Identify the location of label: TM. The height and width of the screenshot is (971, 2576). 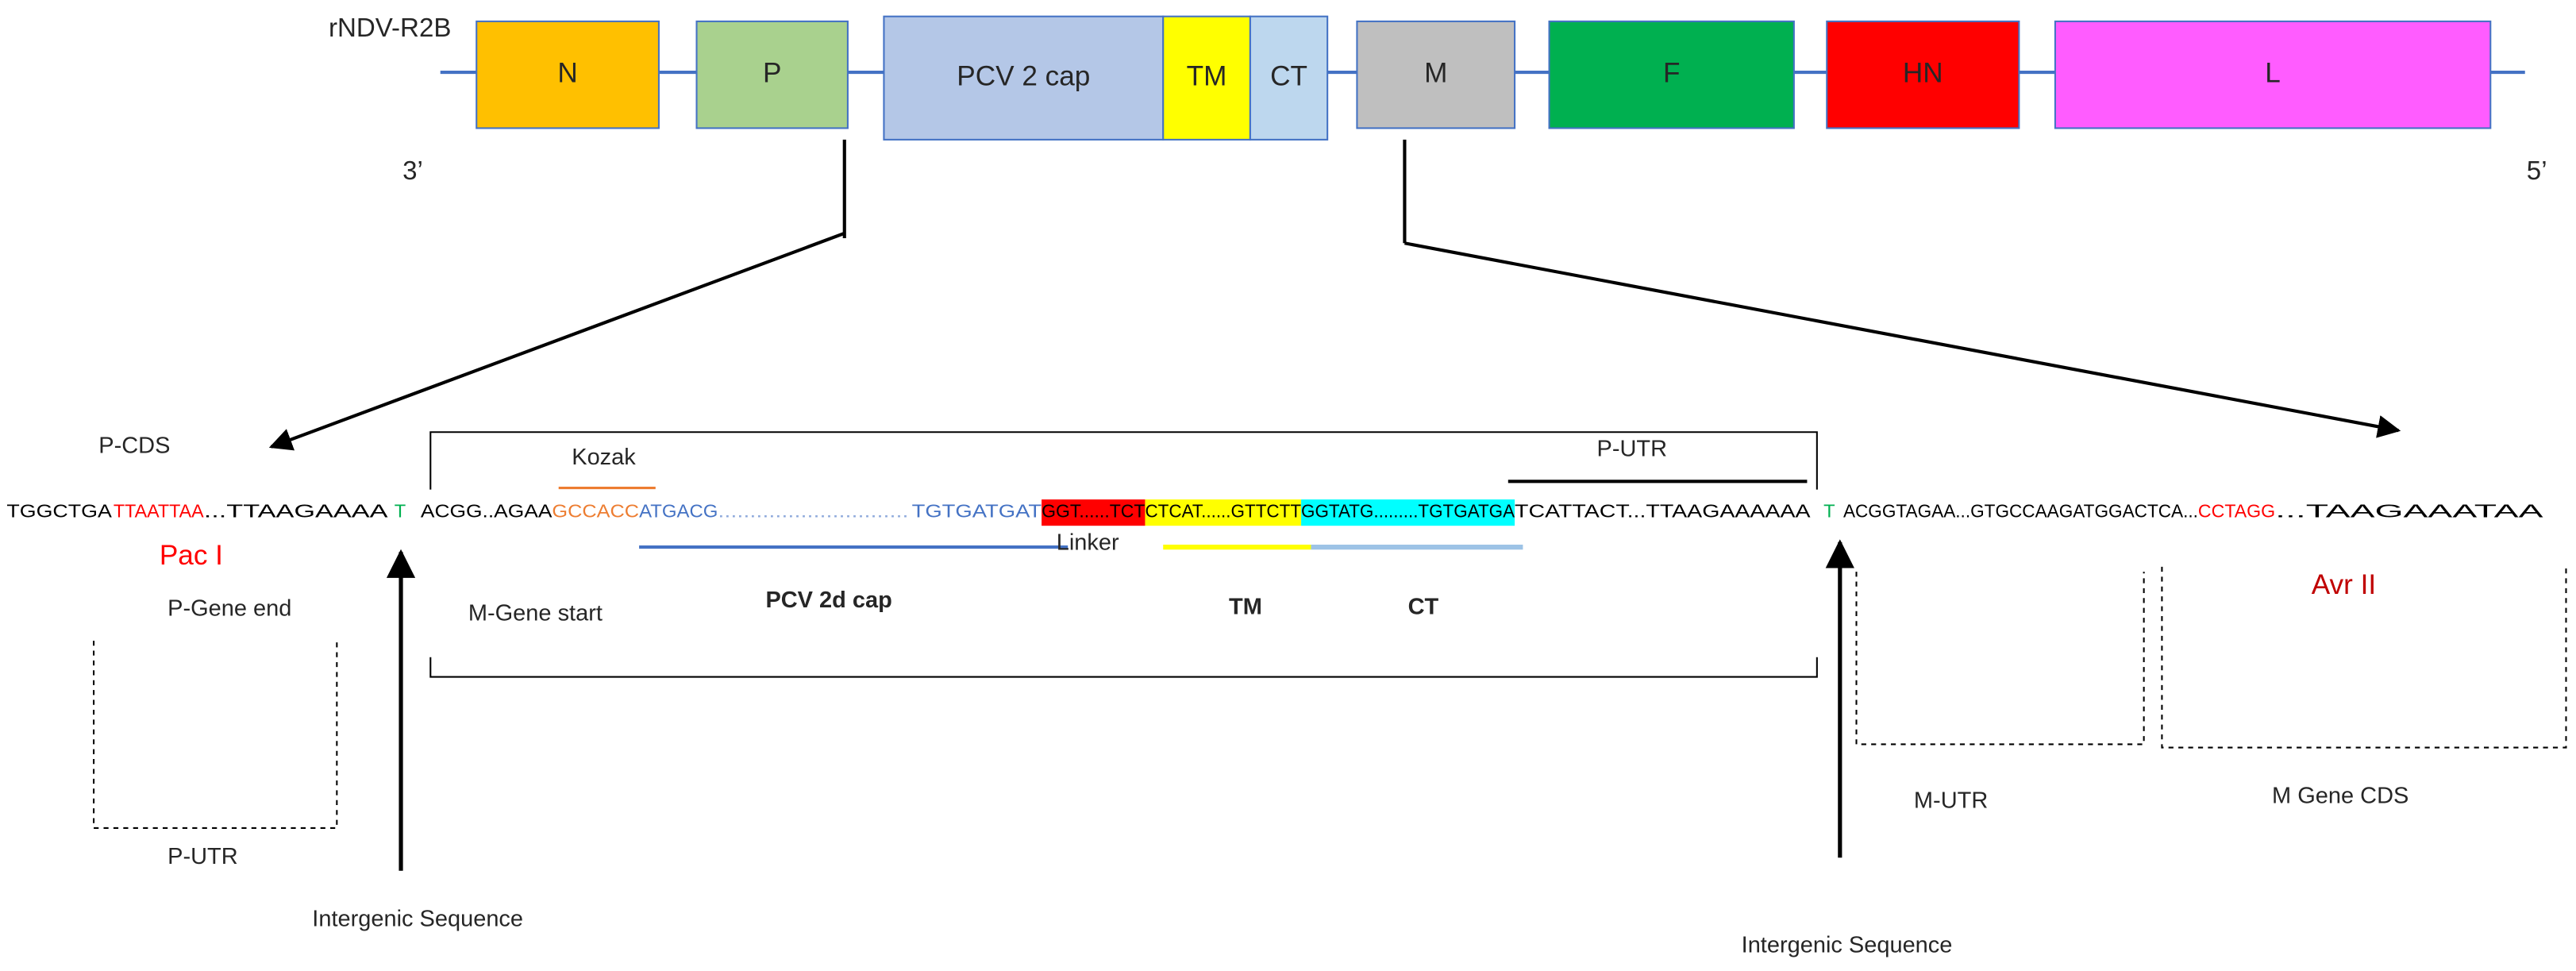
(1245, 606).